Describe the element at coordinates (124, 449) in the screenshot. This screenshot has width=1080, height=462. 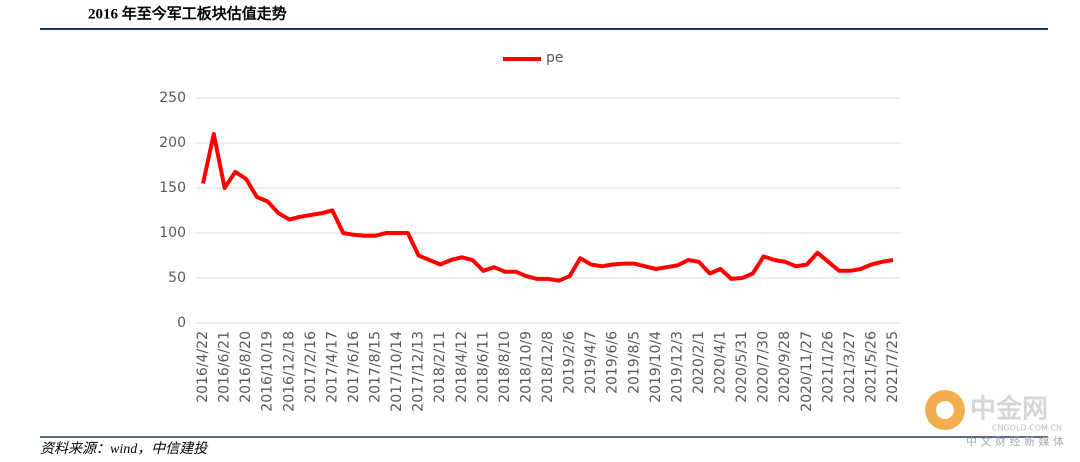
I see `source-note: 资料来源：wind，中信建投` at that location.